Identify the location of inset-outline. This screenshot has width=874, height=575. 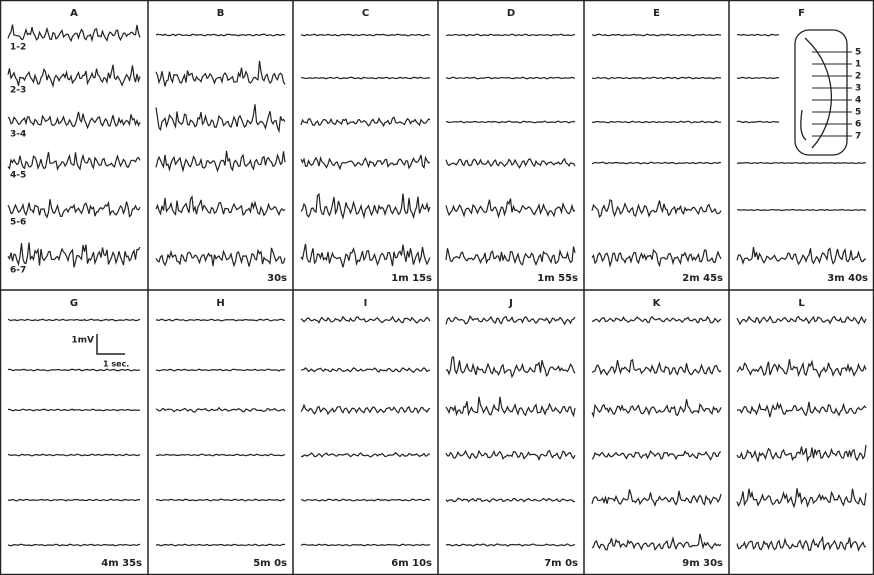
(821, 92).